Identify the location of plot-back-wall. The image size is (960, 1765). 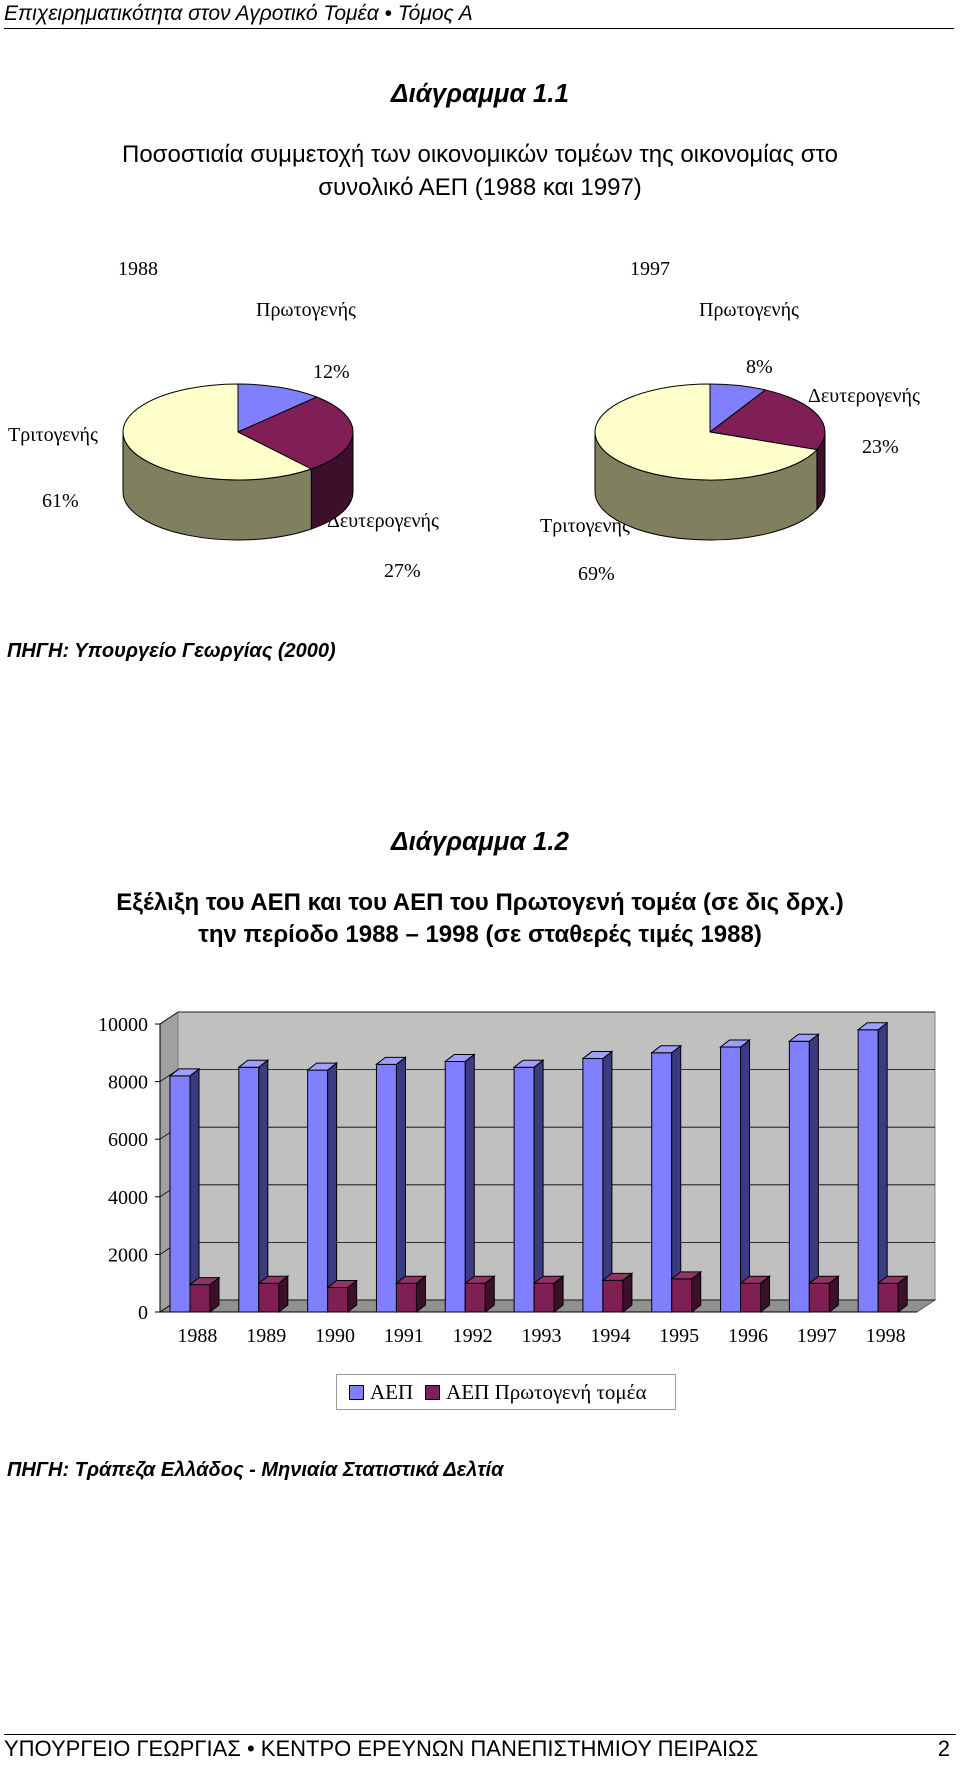
(556, 1156).